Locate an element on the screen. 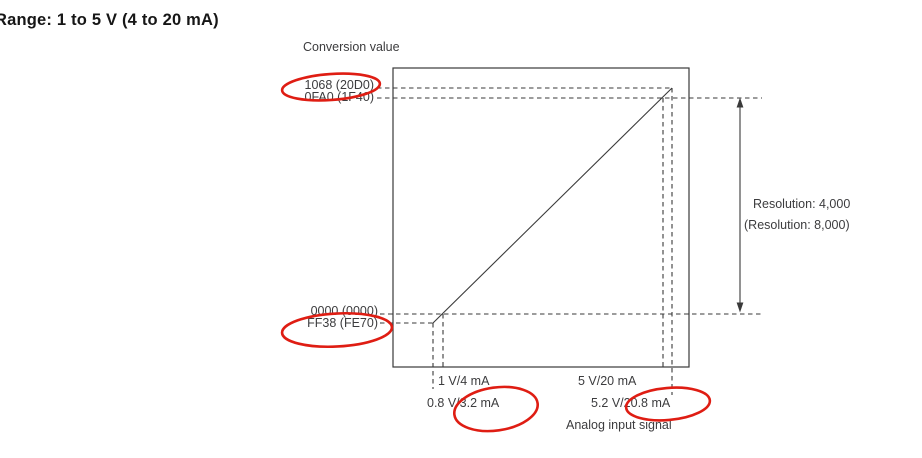 The height and width of the screenshot is (458, 922). conversion-line is located at coordinates (552, 205).